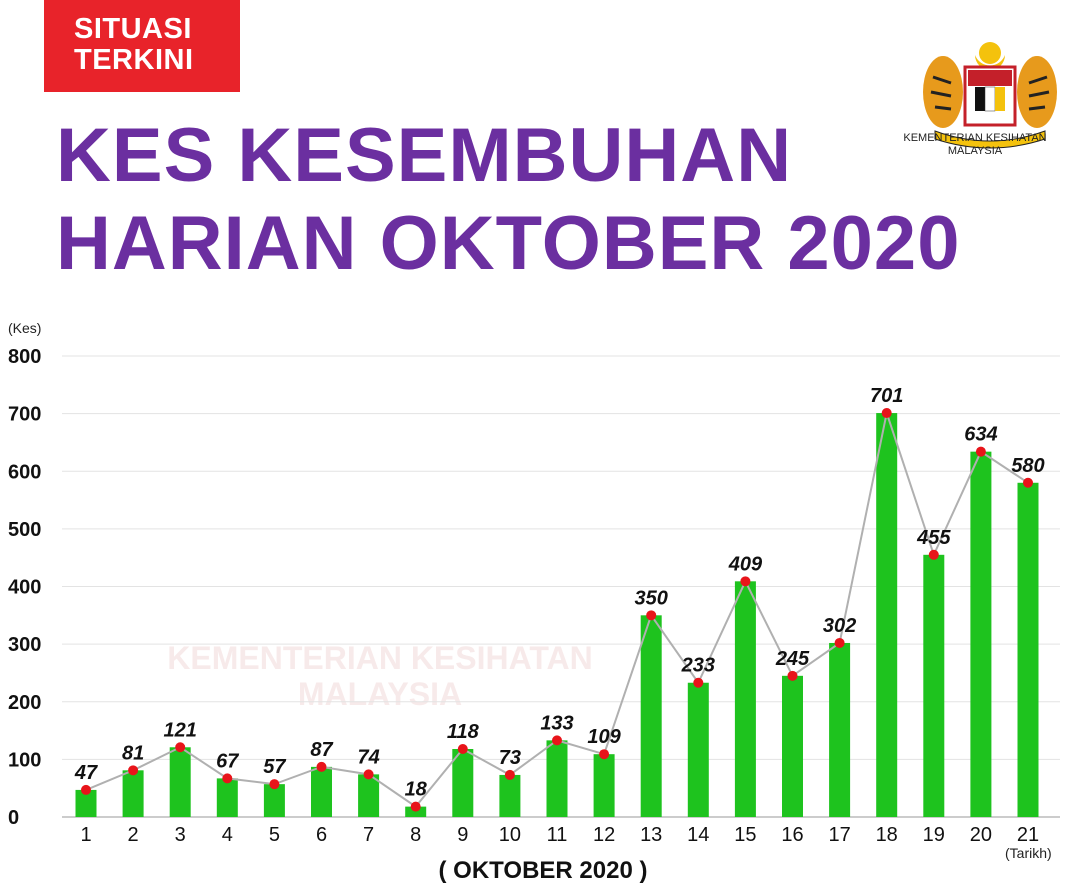 This screenshot has width=1080, height=886. What do you see at coordinates (321, 835) in the screenshot?
I see `x-tick-label: 6` at bounding box center [321, 835].